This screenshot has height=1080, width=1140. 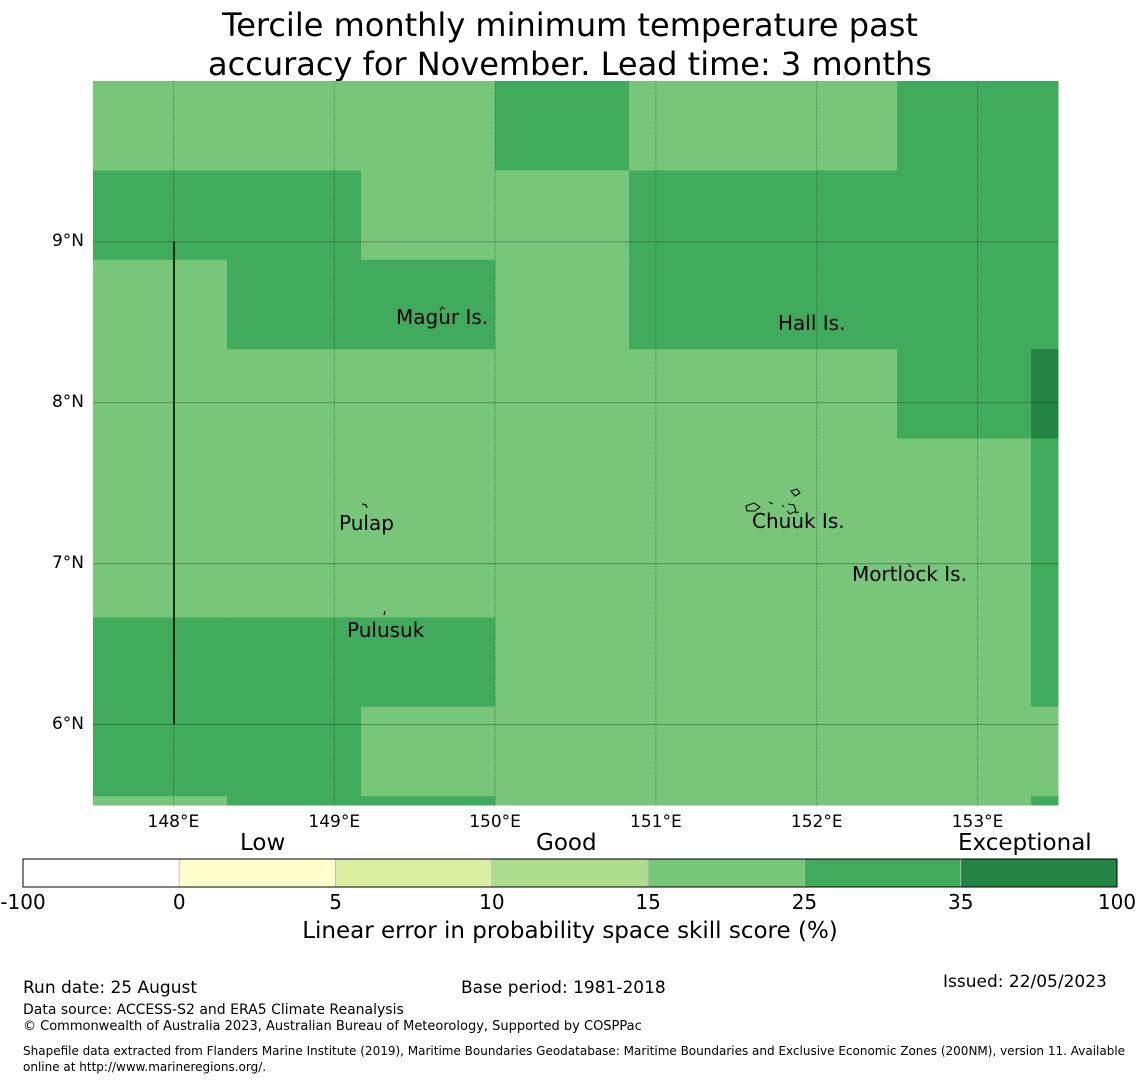 What do you see at coordinates (67, 562) in the screenshot?
I see `latitude-tick-label: 7°N` at bounding box center [67, 562].